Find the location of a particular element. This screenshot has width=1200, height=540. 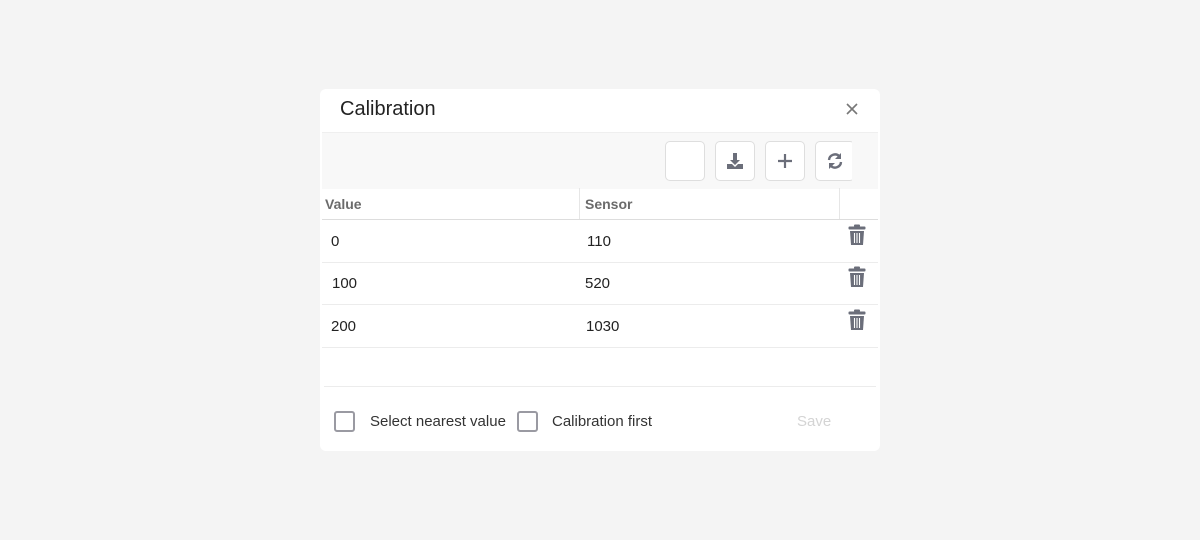

close-icon is located at coordinates (852, 109).